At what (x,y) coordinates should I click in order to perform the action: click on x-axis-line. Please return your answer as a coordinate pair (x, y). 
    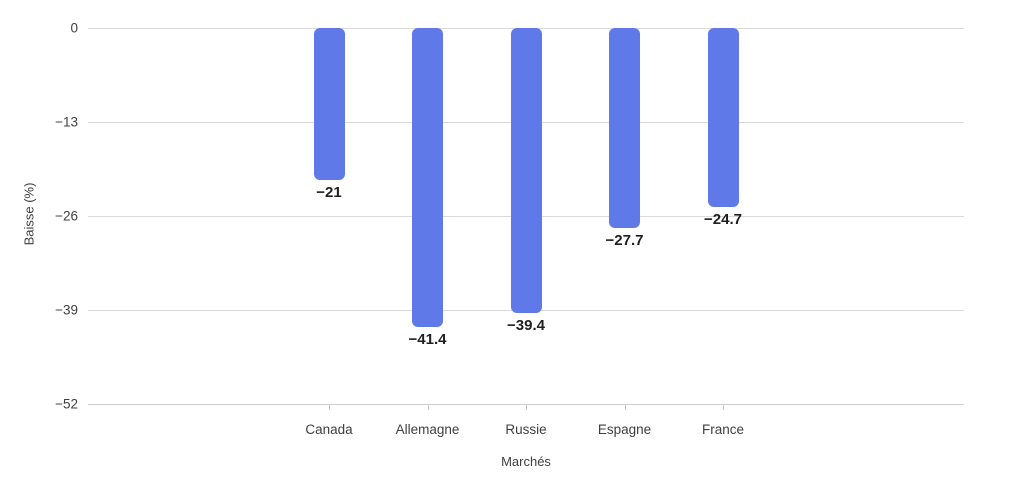
    Looking at the image, I should click on (526, 404).